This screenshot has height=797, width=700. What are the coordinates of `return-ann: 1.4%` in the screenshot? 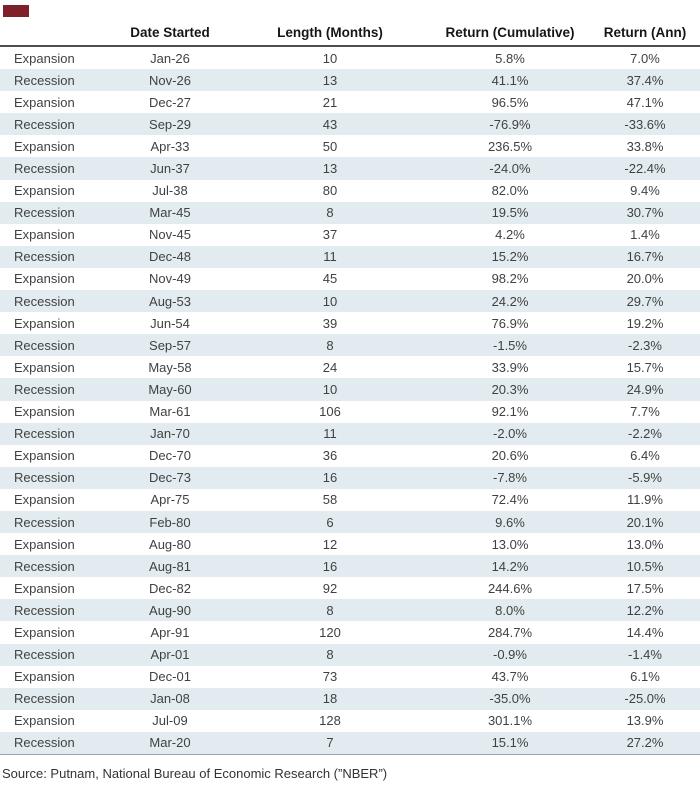 It's located at (645, 235).